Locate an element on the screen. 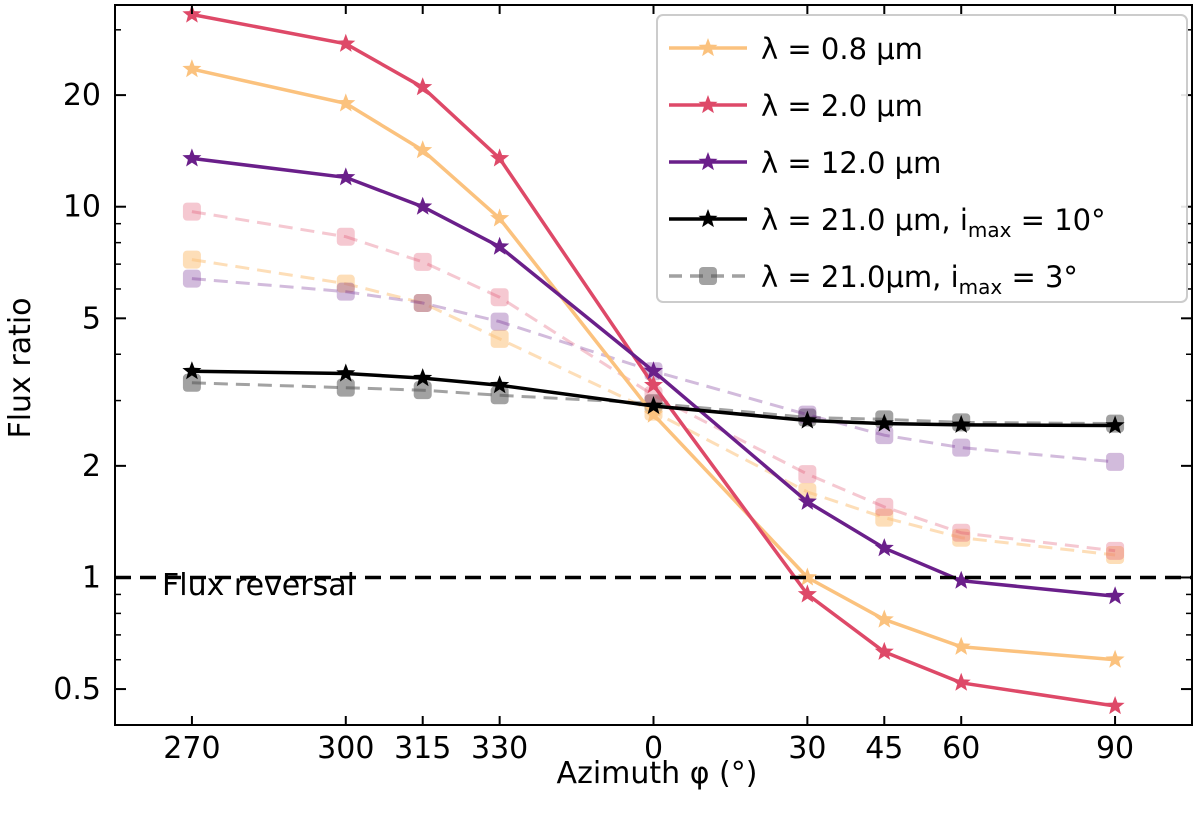  x-tick-label: 330 is located at coordinates (499, 748).